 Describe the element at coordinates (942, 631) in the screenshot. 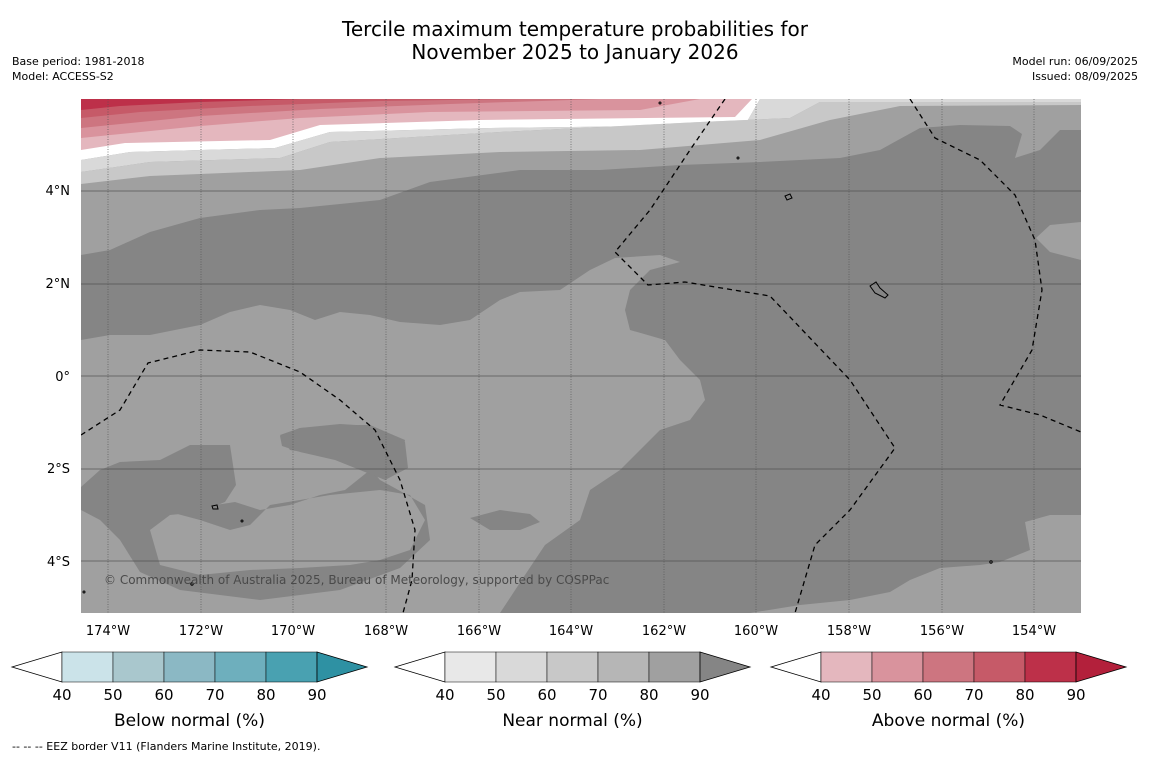

I see `lon-label: 156°W` at that location.